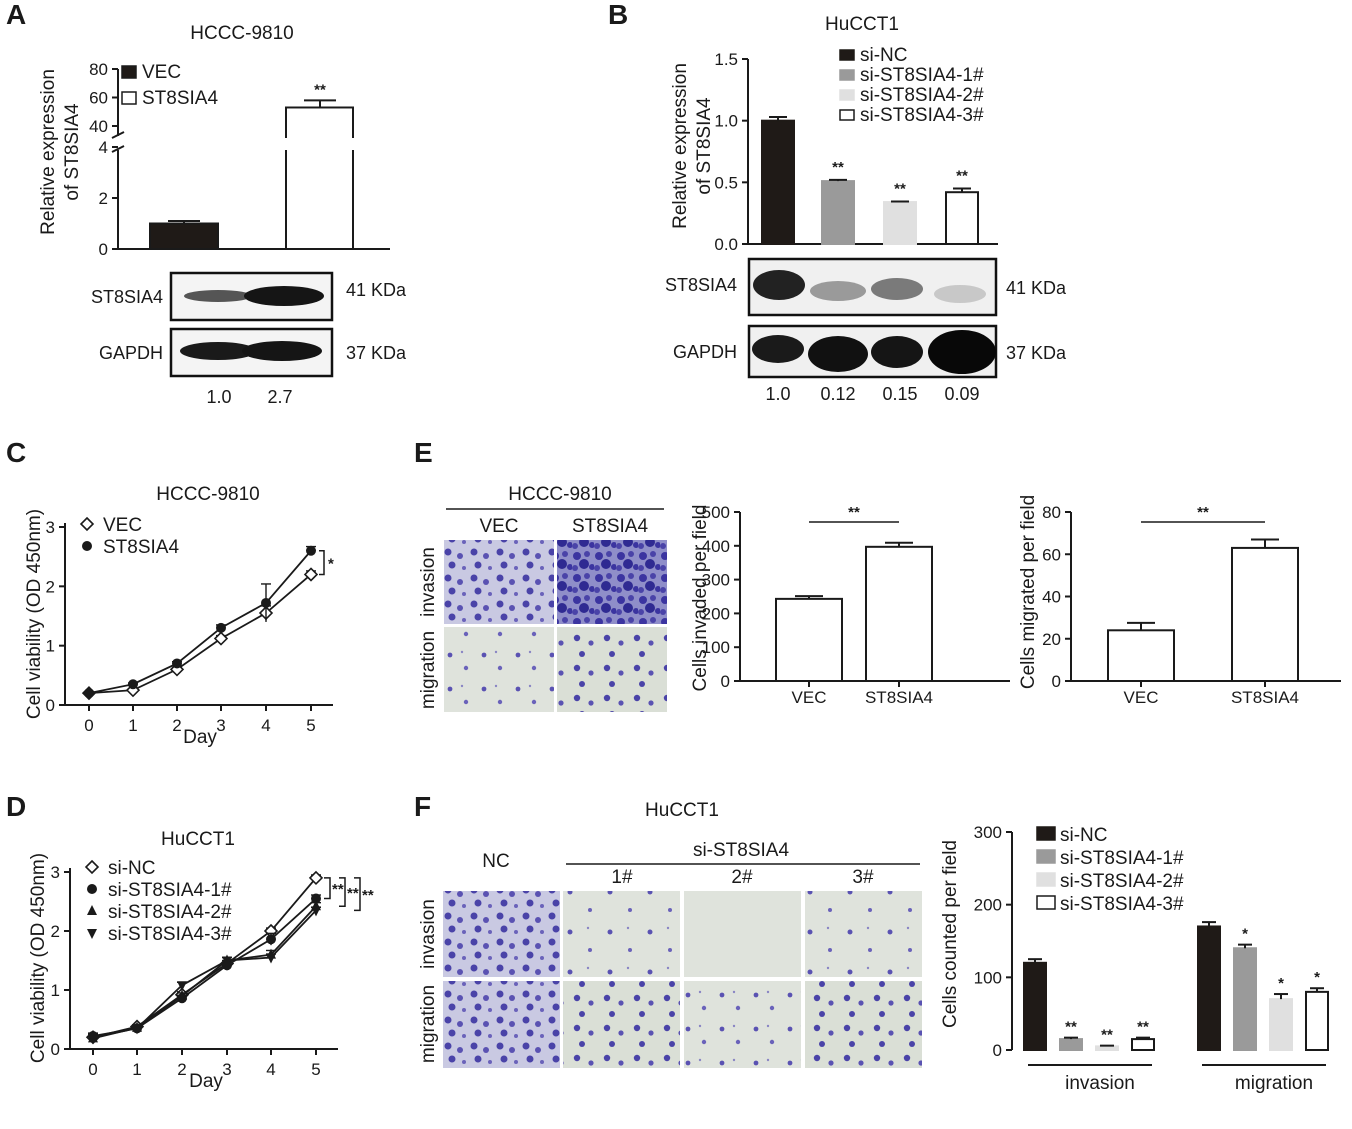  Describe the element at coordinates (34, 614) in the screenshot. I see `panel-c-ylabel: Cell viability (OD 450nm)` at that location.